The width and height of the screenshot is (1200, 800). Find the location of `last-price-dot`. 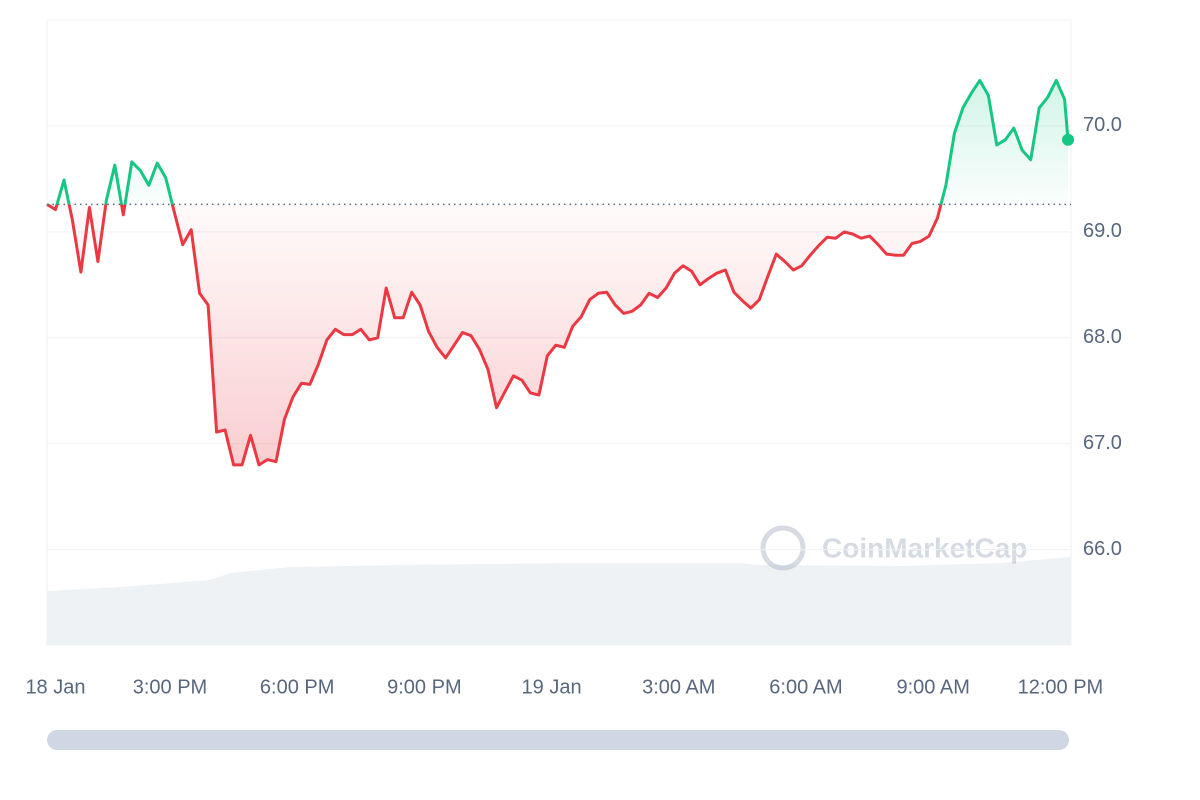

last-price-dot is located at coordinates (1068, 139).